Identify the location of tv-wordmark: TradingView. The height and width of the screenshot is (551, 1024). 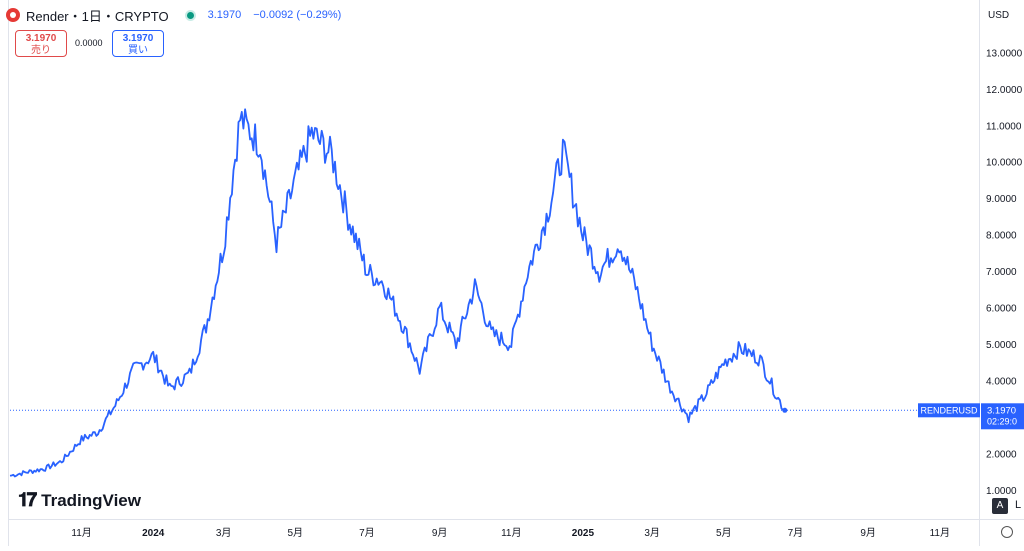
(91, 500).